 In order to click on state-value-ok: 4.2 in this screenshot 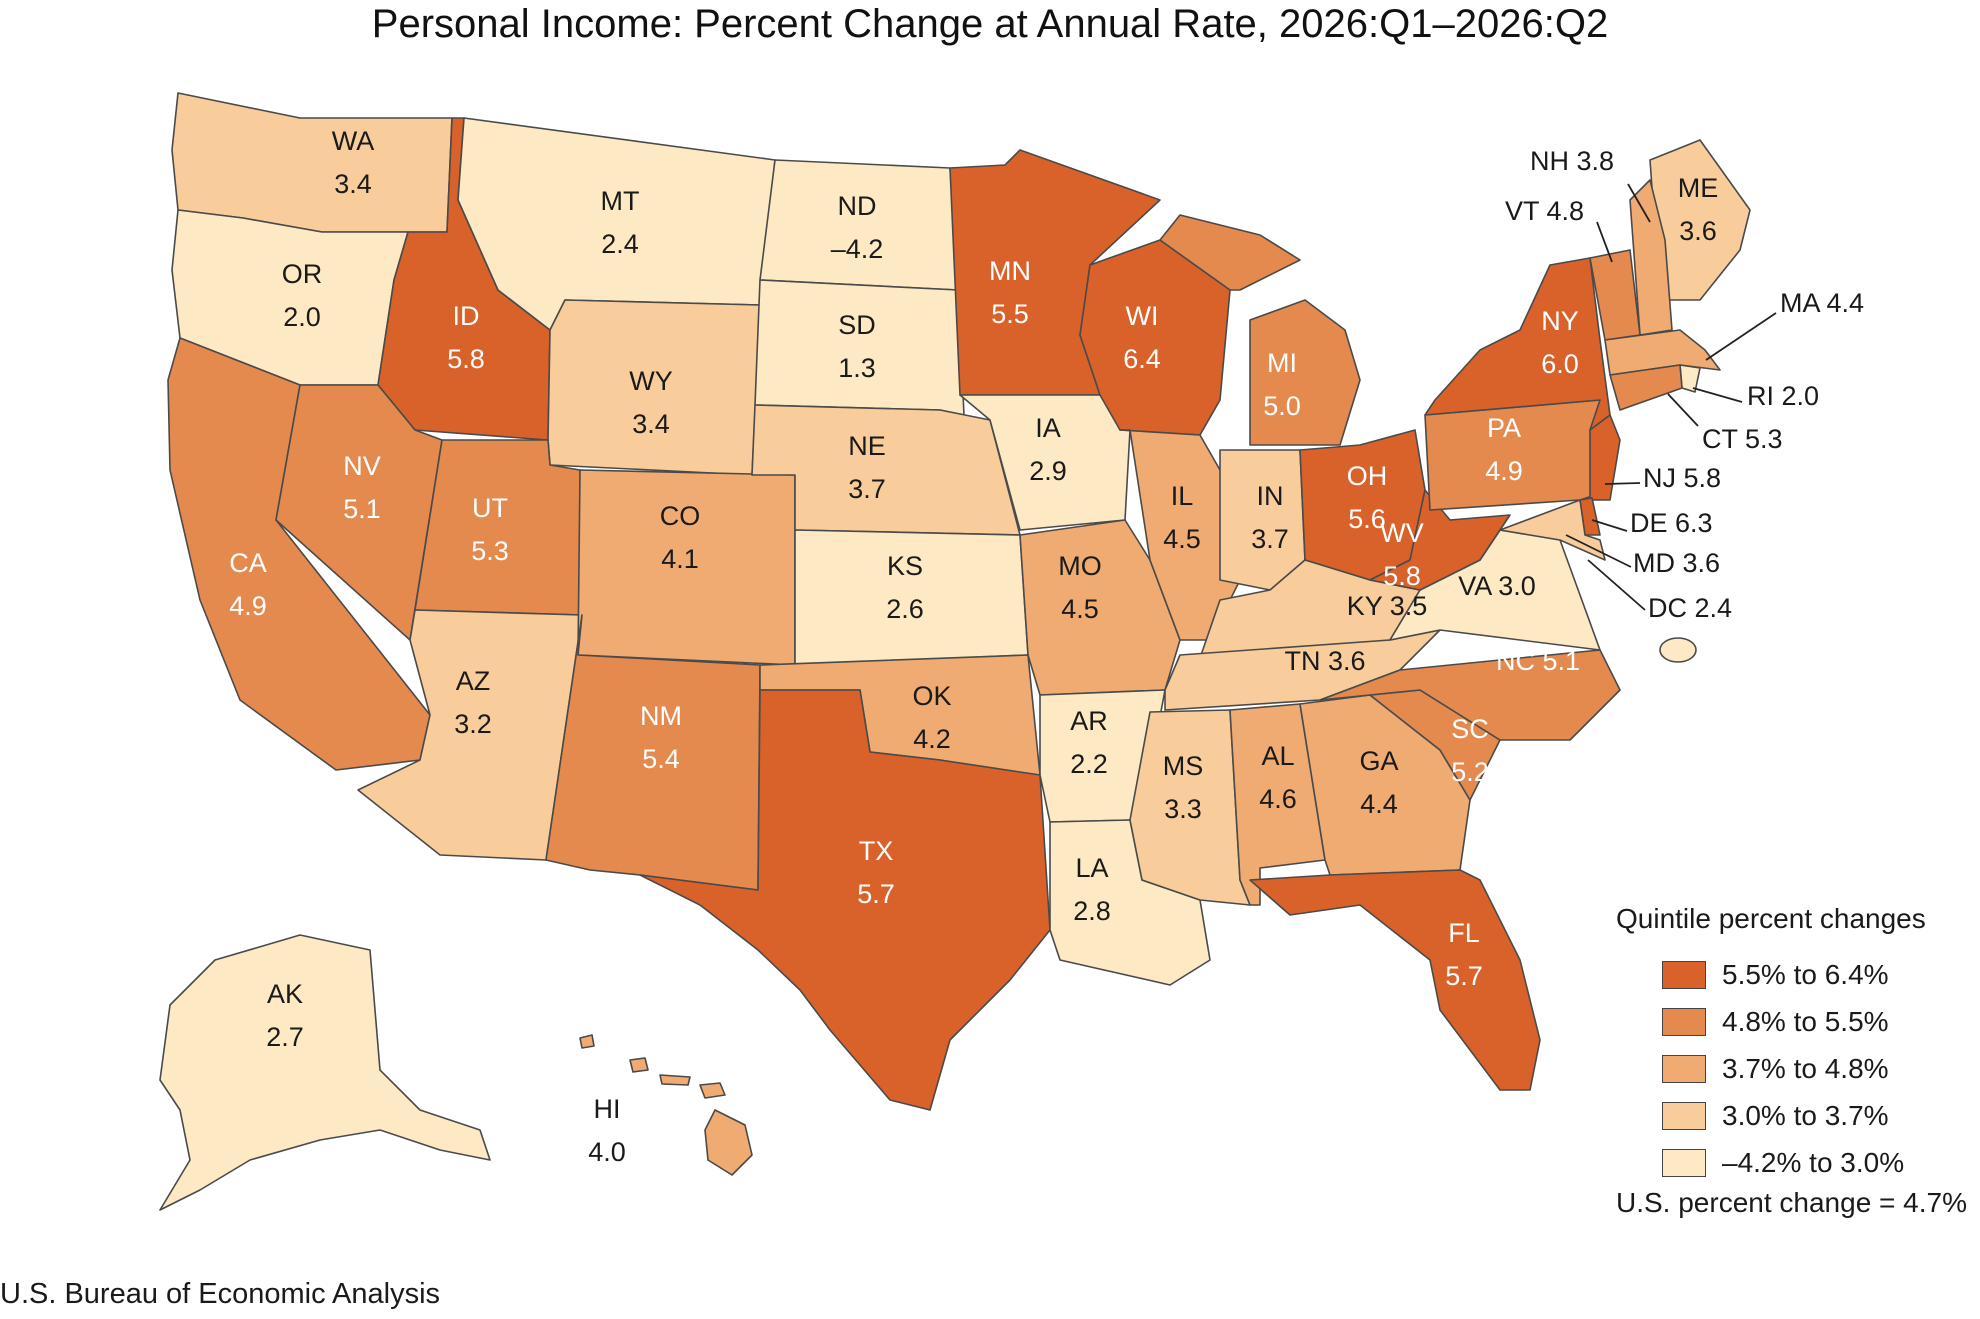, I will do `click(932, 739)`.